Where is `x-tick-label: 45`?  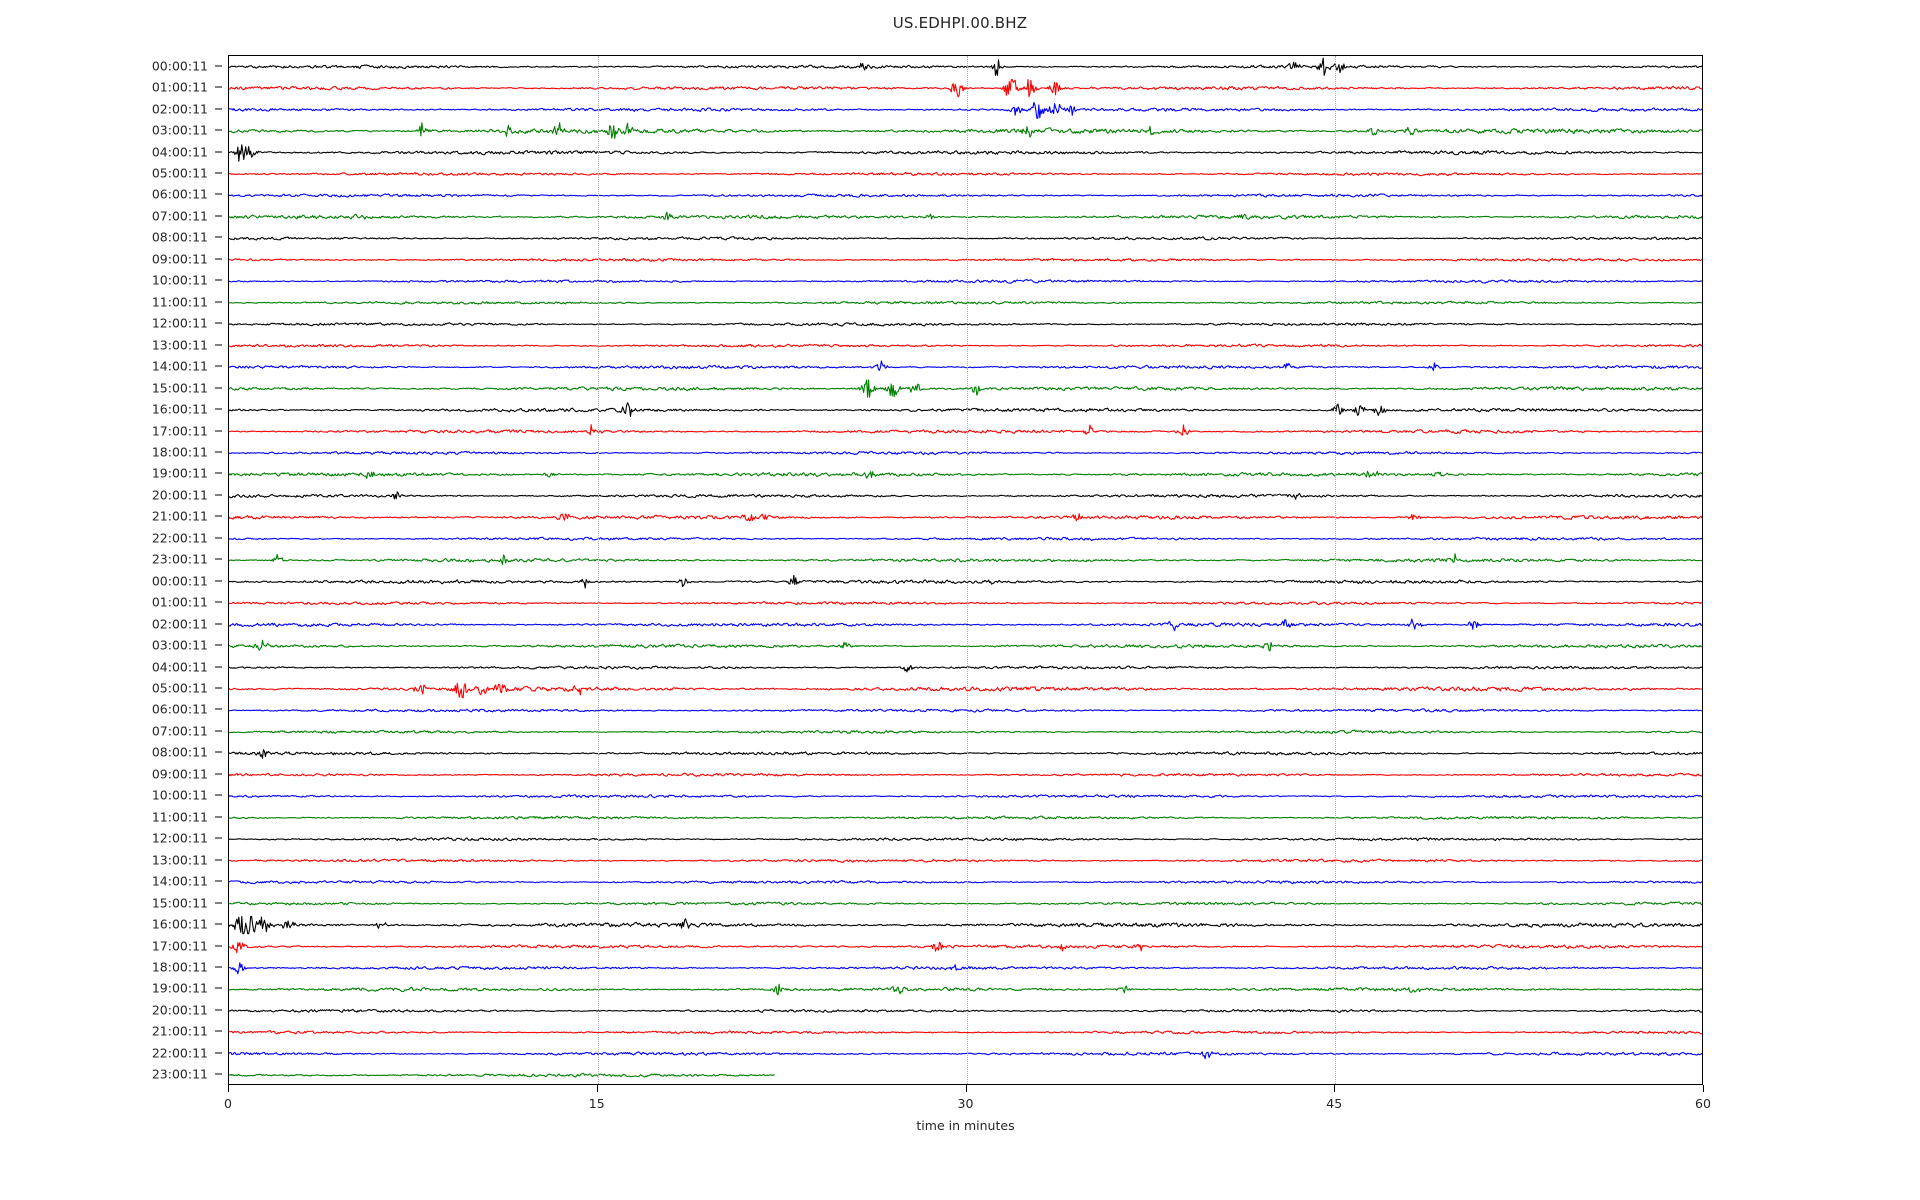 x-tick-label: 45 is located at coordinates (1334, 1103).